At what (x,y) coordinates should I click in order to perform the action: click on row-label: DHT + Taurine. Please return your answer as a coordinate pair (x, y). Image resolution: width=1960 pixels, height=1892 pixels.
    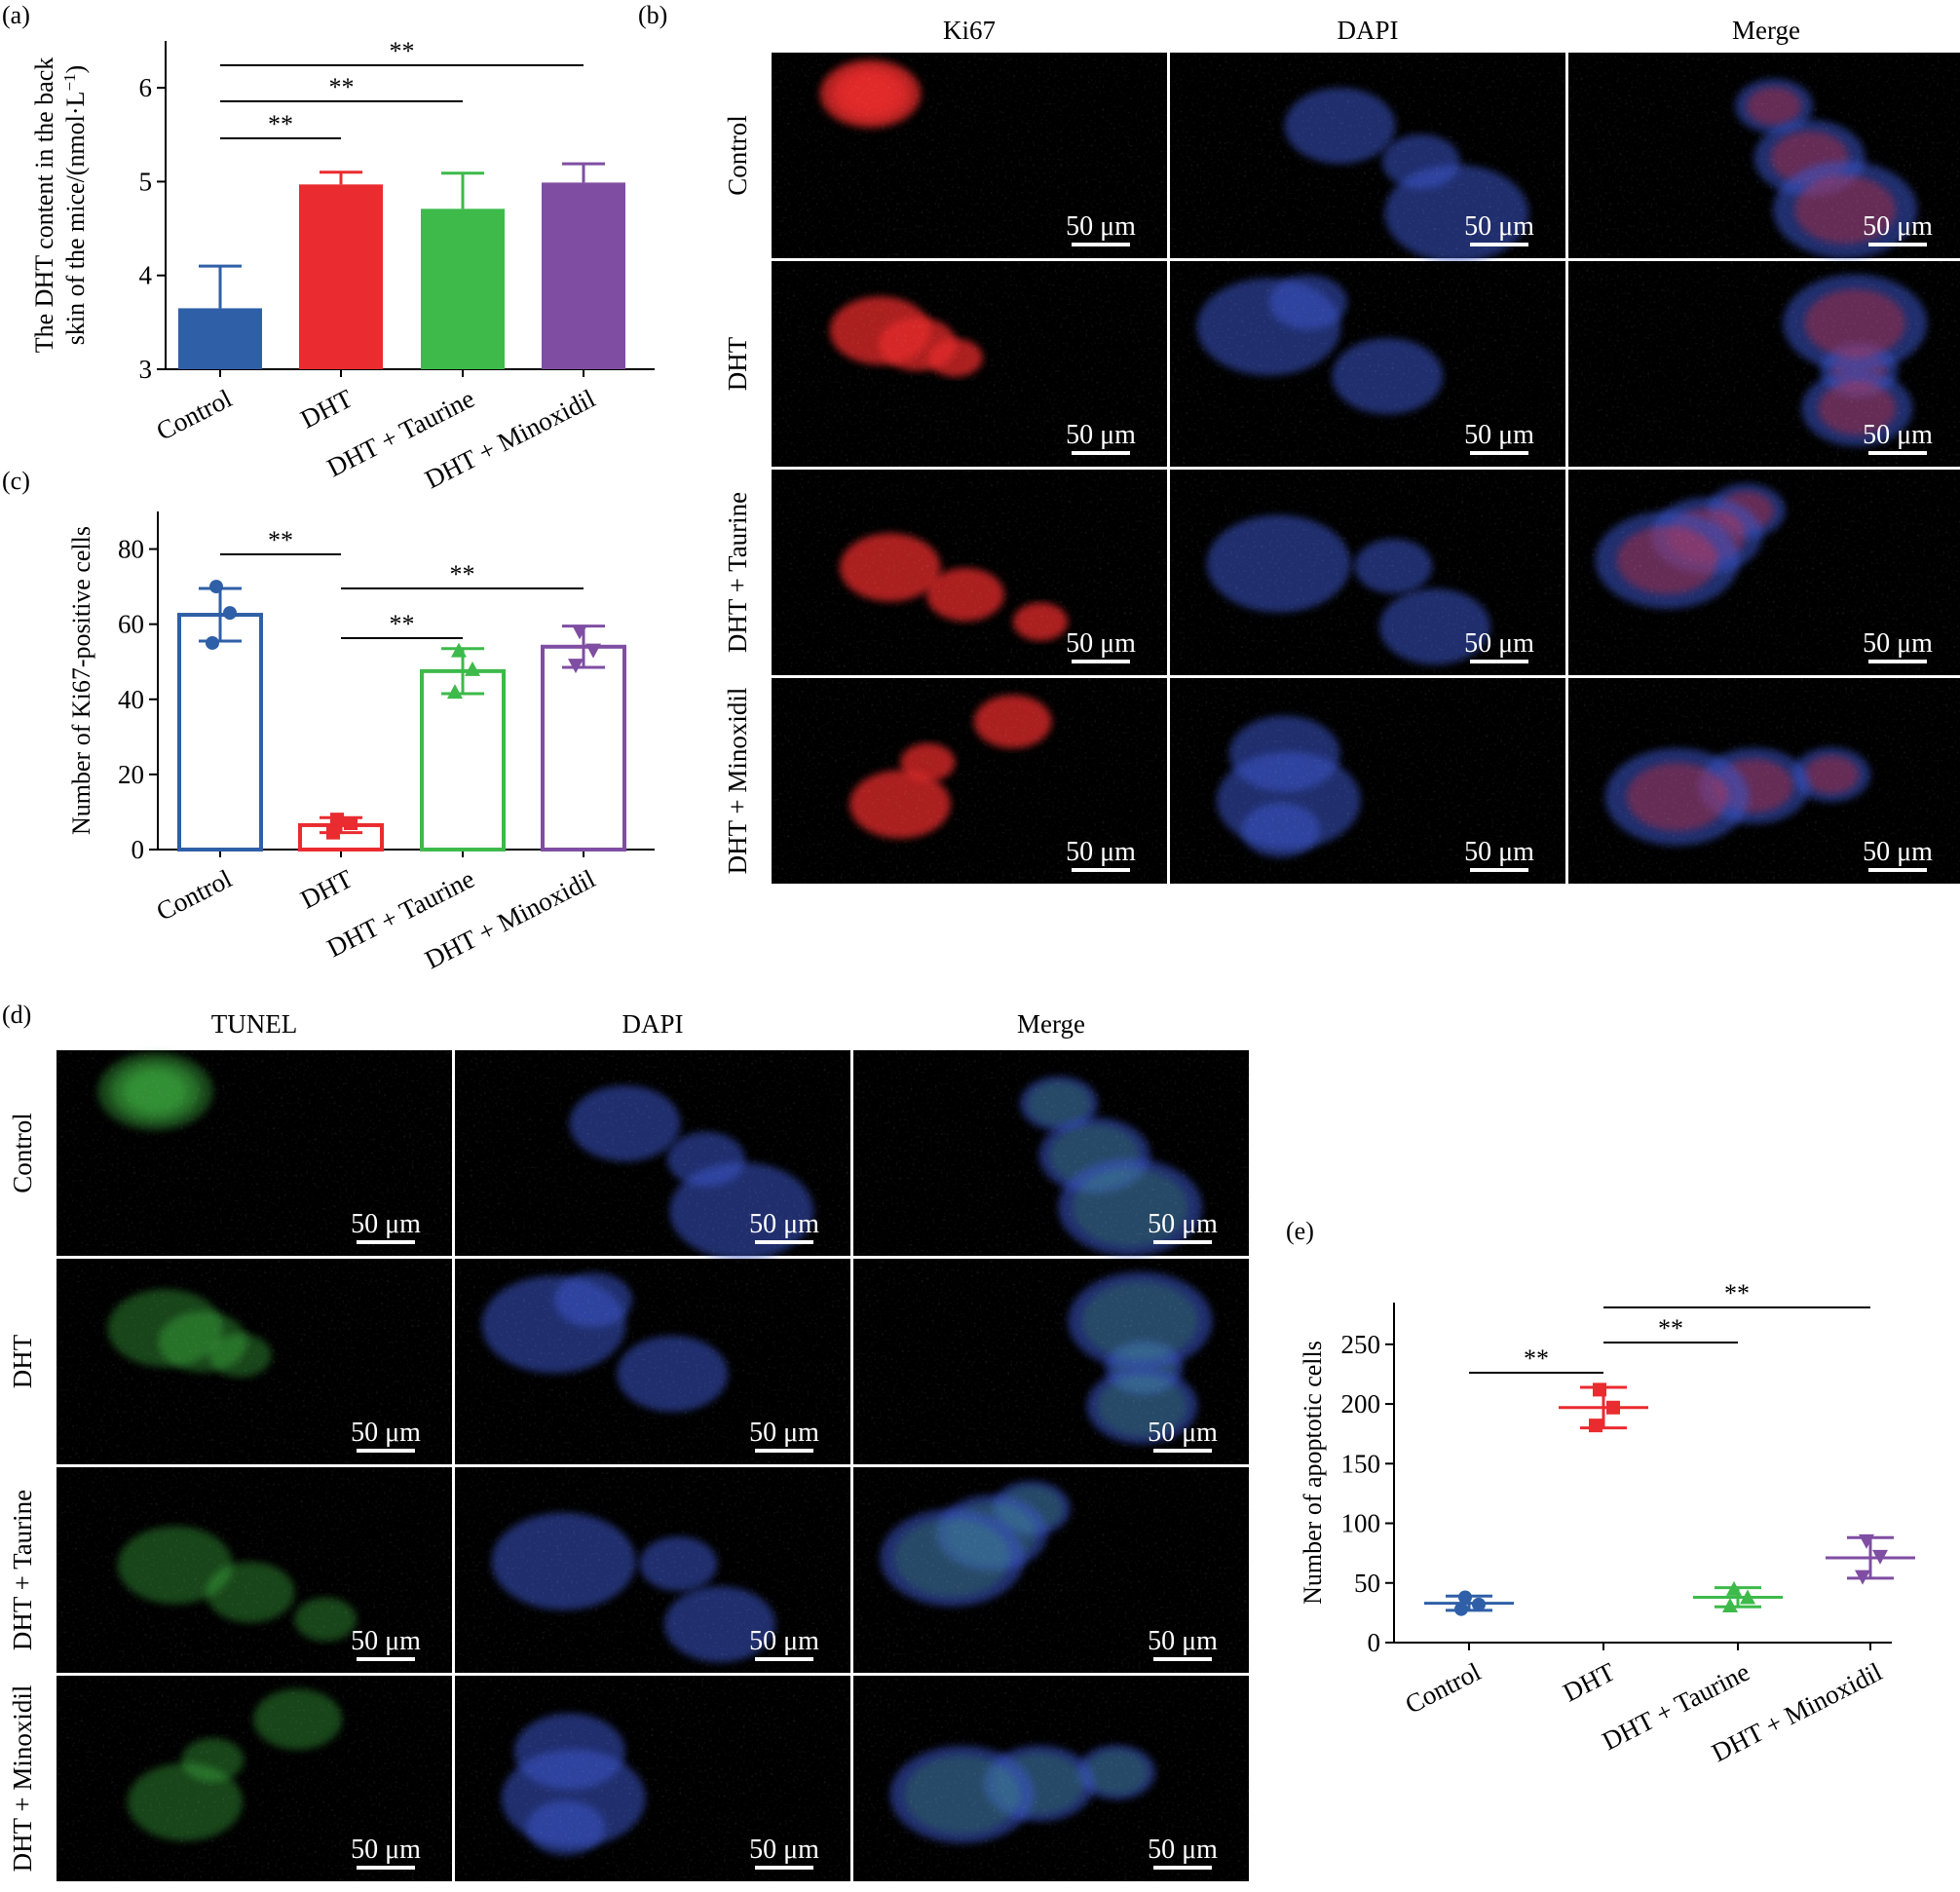
    Looking at the image, I should click on (23, 1570).